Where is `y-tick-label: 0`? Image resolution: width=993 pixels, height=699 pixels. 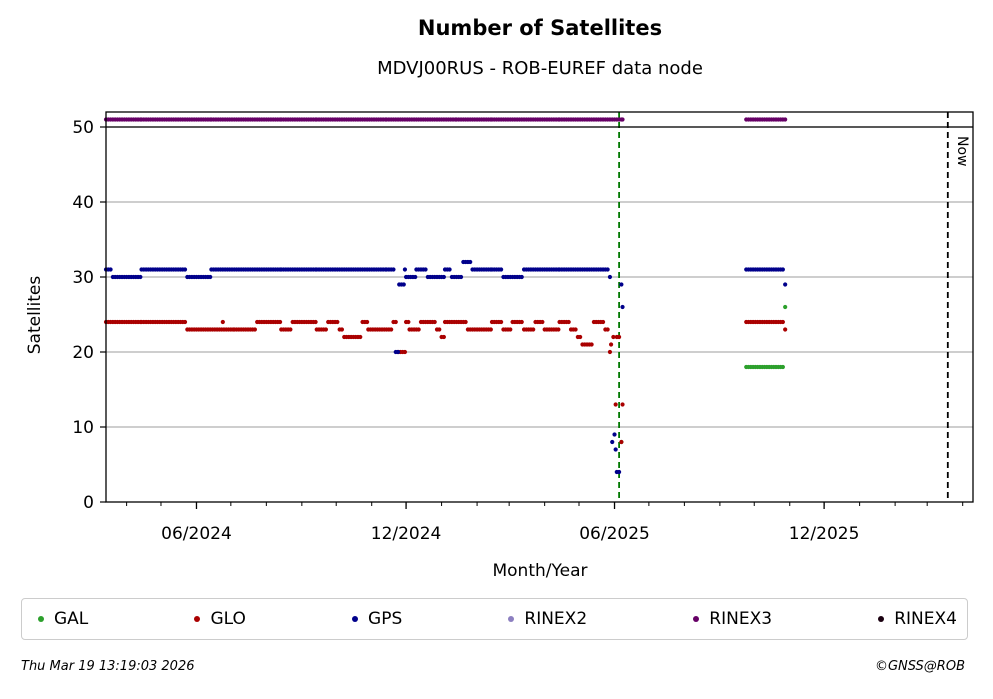 y-tick-label: 0 is located at coordinates (88, 503).